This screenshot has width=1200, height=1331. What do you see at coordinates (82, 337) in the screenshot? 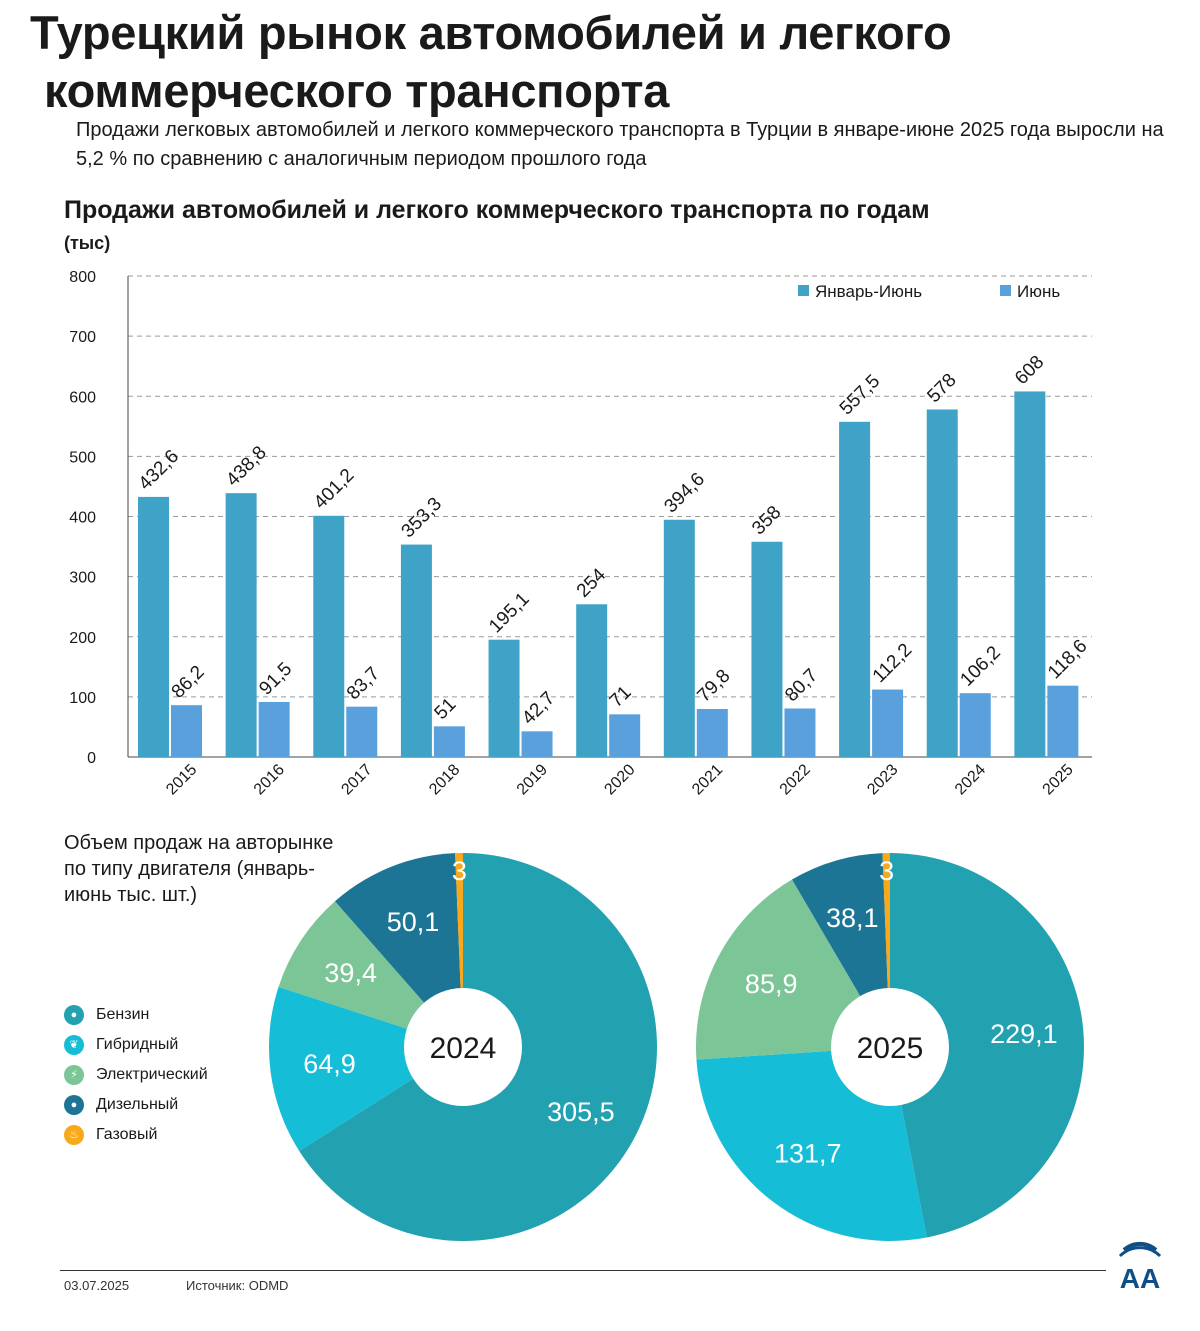
I see `y-tick-label: 700` at bounding box center [82, 337].